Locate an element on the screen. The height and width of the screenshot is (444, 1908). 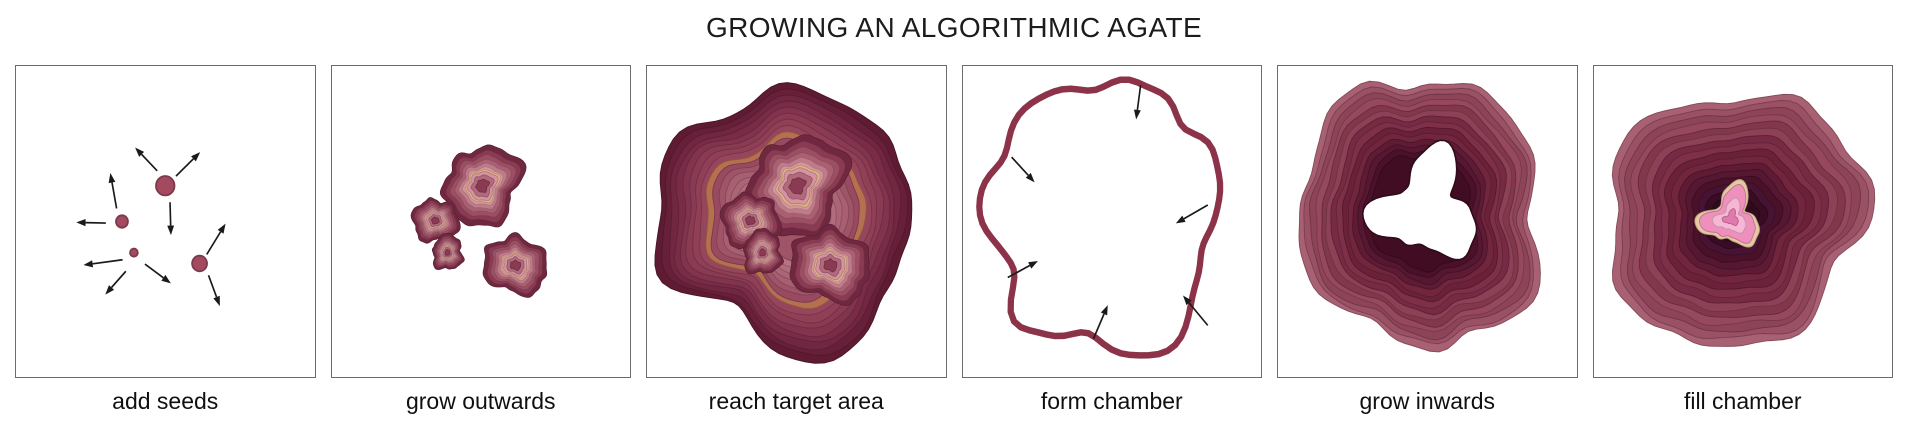
panel-grow-outwards: grow outwards is located at coordinates (480, 240).